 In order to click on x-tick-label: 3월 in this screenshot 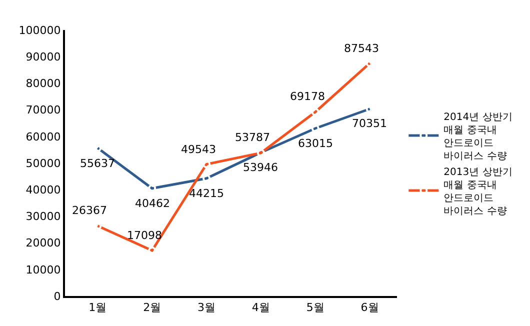, I will do `click(207, 307)`.